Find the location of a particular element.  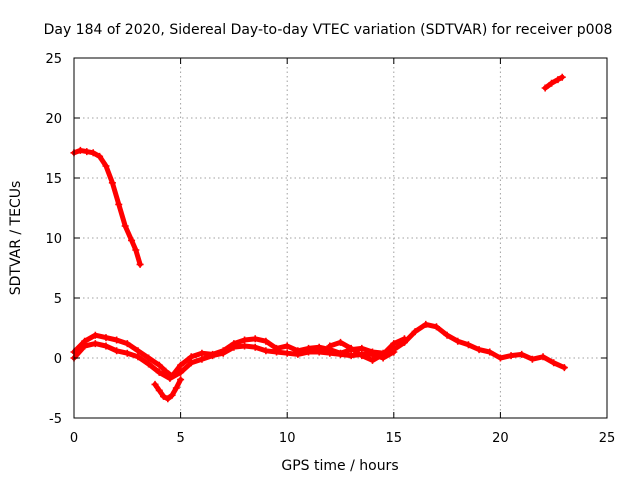

y-tick-label: 5 is located at coordinates (58, 299).